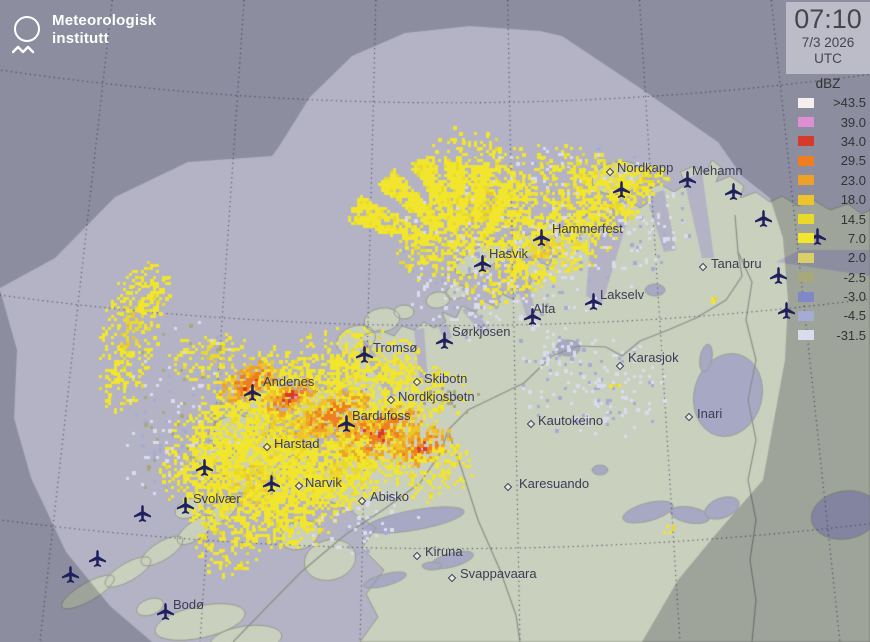 Image resolution: width=870 pixels, height=642 pixels. Describe the element at coordinates (23, 49) in the screenshot. I see `logo-zigzag-icon` at that location.